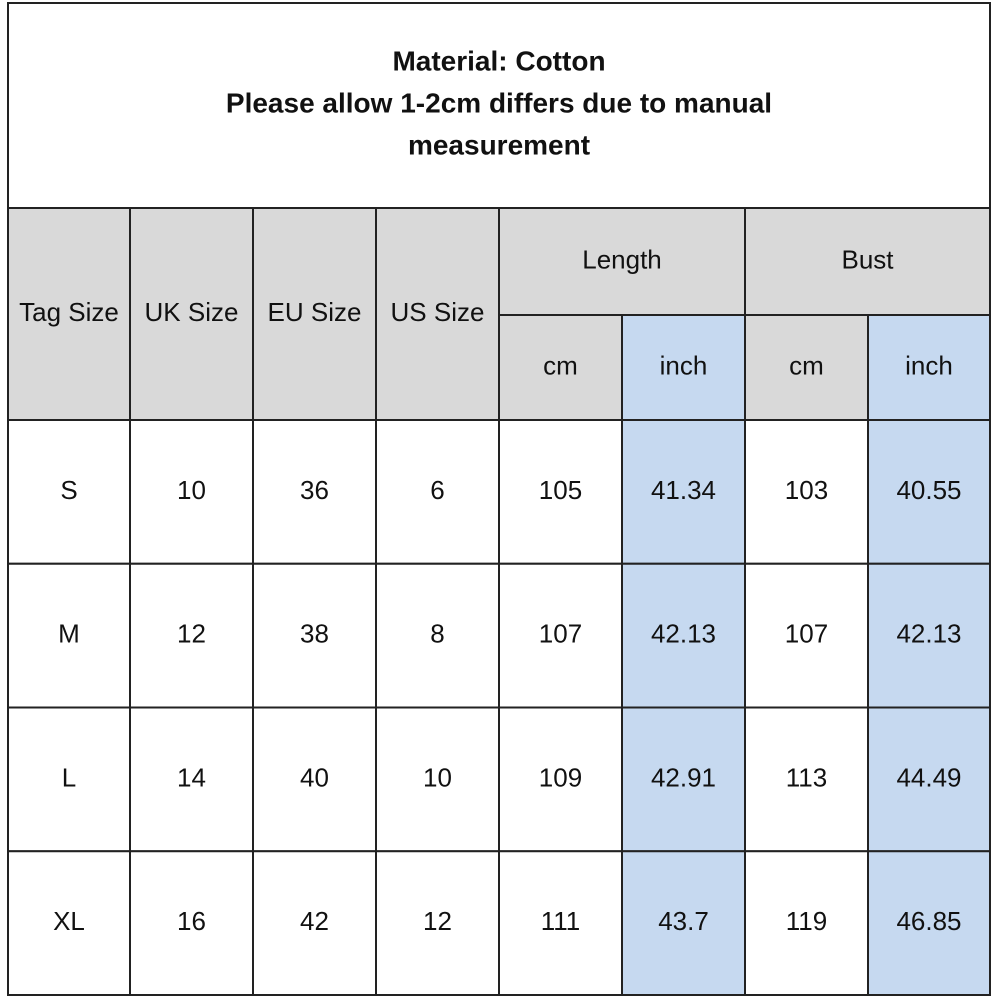 Image resolution: width=1000 pixels, height=1000 pixels. I want to click on cell-text: S, so click(68, 490).